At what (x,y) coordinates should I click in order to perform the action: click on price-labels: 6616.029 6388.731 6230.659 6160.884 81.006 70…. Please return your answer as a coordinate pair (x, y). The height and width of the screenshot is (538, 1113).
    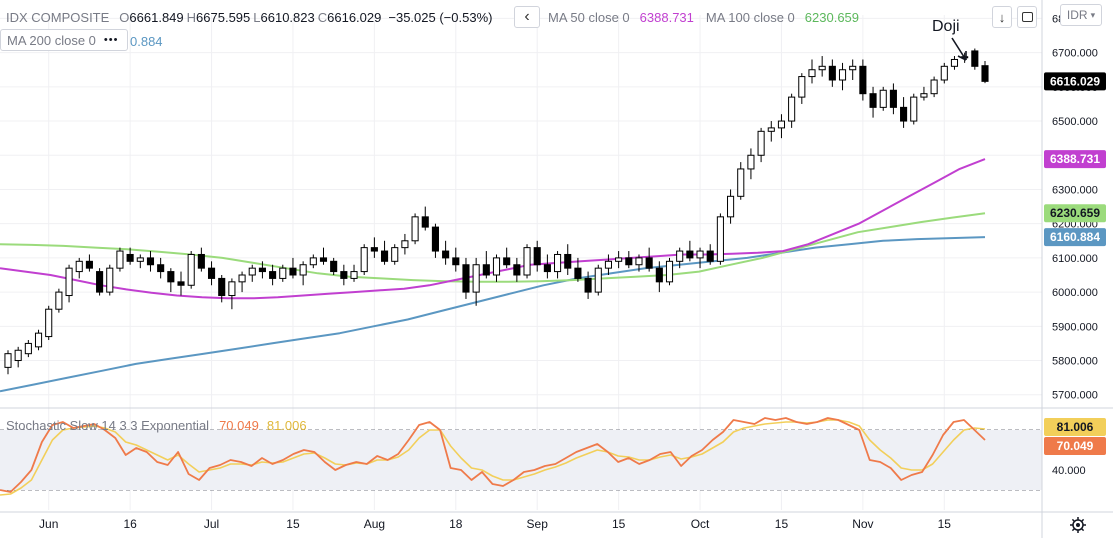
    Looking at the image, I should click on (1075, 263).